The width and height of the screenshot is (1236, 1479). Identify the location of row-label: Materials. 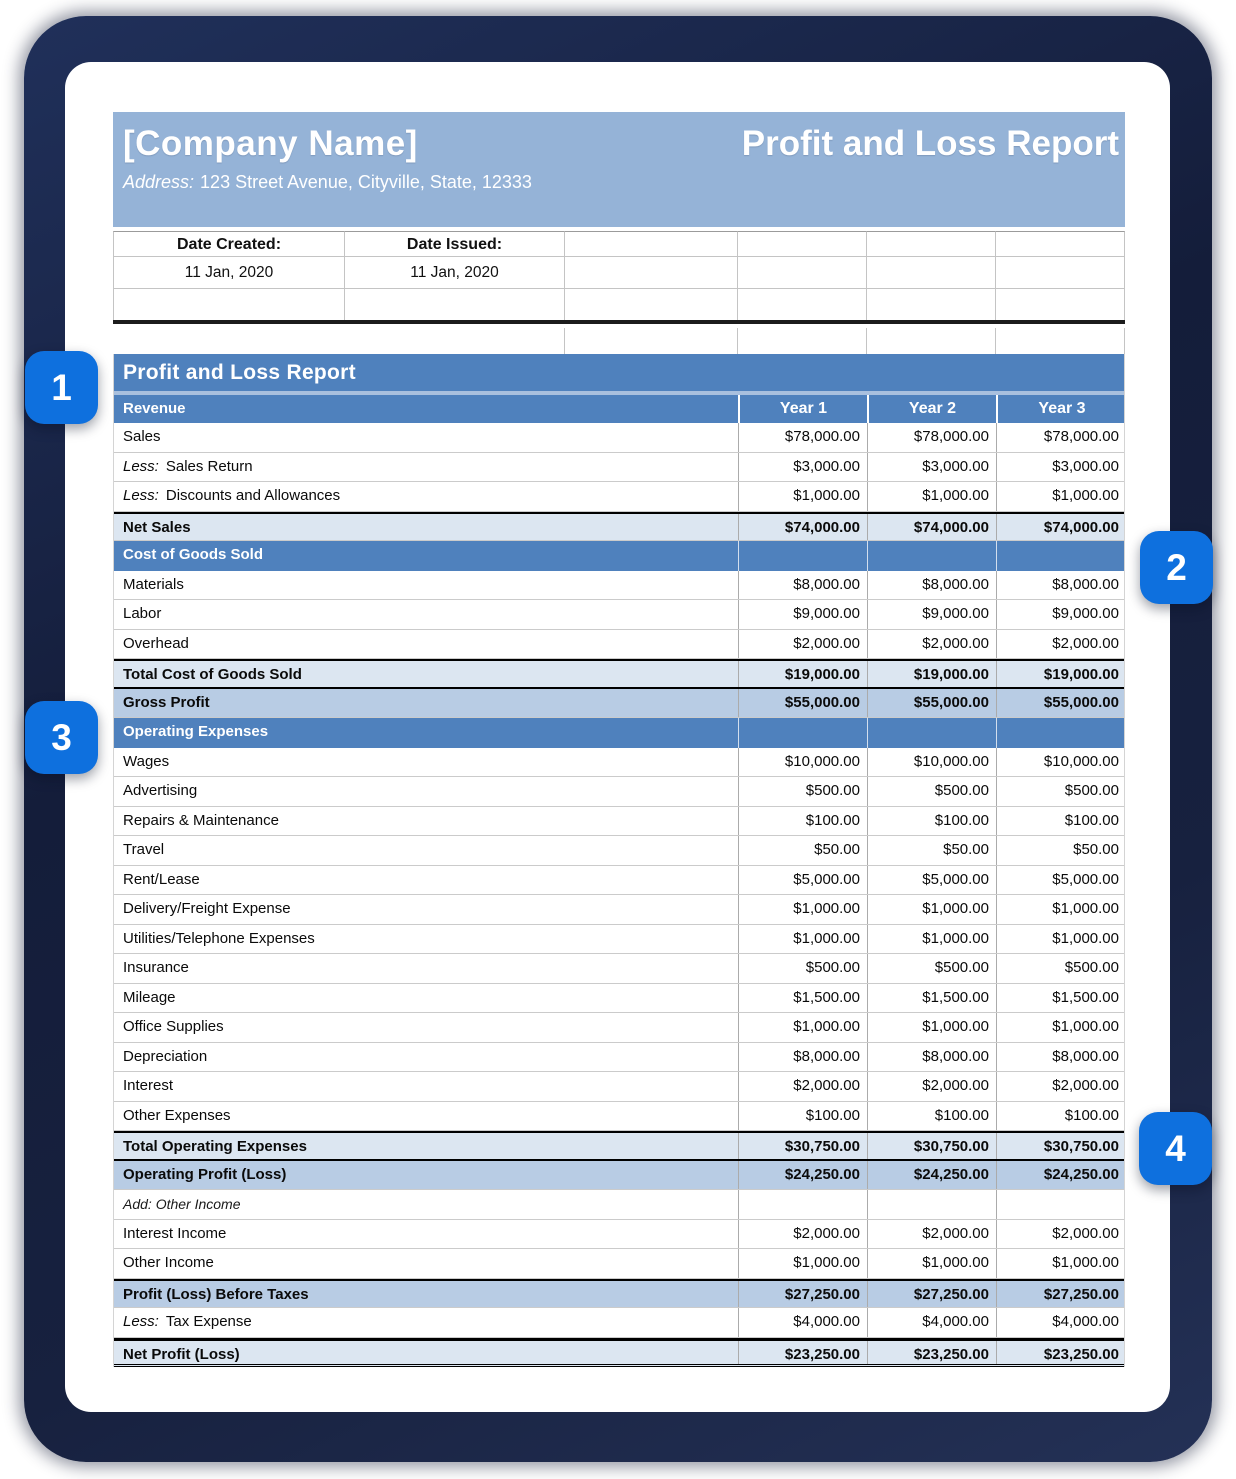
(153, 584).